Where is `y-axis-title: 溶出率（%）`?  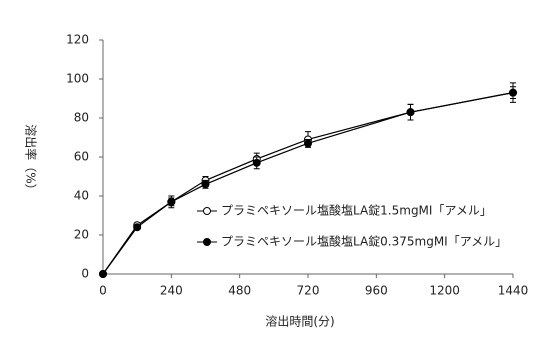
y-axis-title: 溶出率（%） is located at coordinates (31, 159).